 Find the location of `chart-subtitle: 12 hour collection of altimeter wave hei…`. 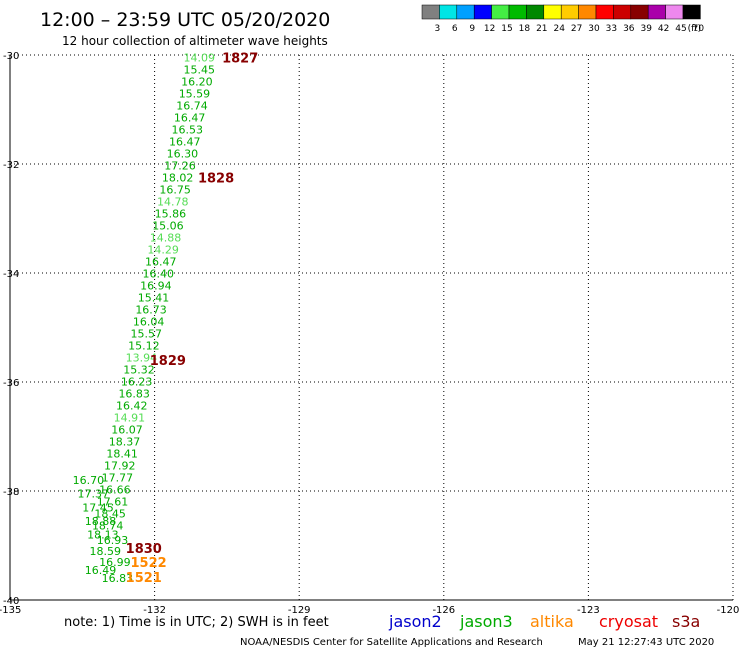

chart-subtitle: 12 hour collection of altimeter wave hei… is located at coordinates (195, 41).